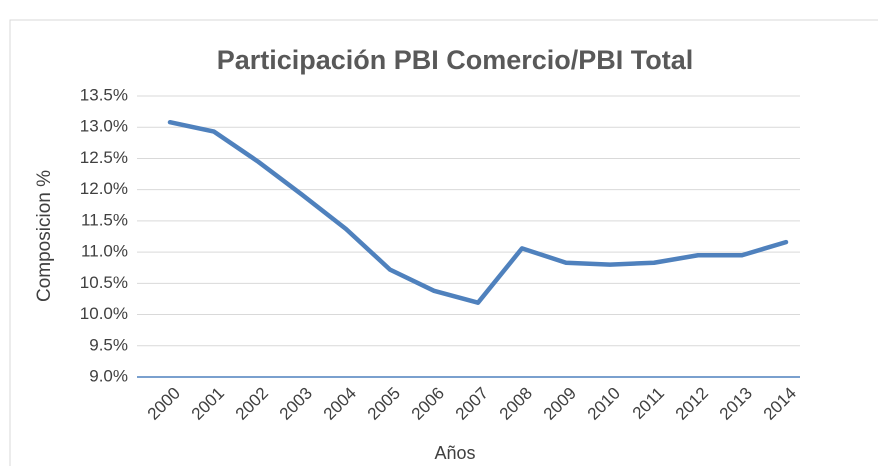 This screenshot has width=878, height=466. What do you see at coordinates (104, 157) in the screenshot?
I see `y-tick-label: 12.5%` at bounding box center [104, 157].